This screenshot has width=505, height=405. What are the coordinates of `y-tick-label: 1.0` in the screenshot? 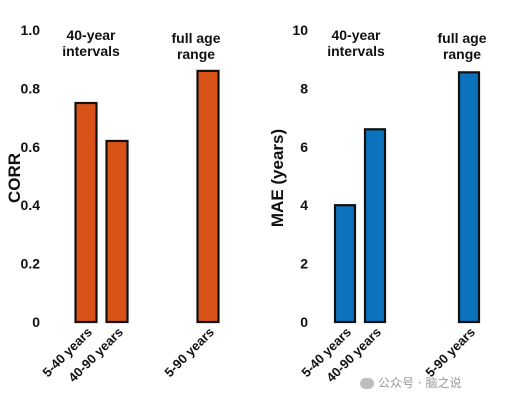 It's located at (31, 30).